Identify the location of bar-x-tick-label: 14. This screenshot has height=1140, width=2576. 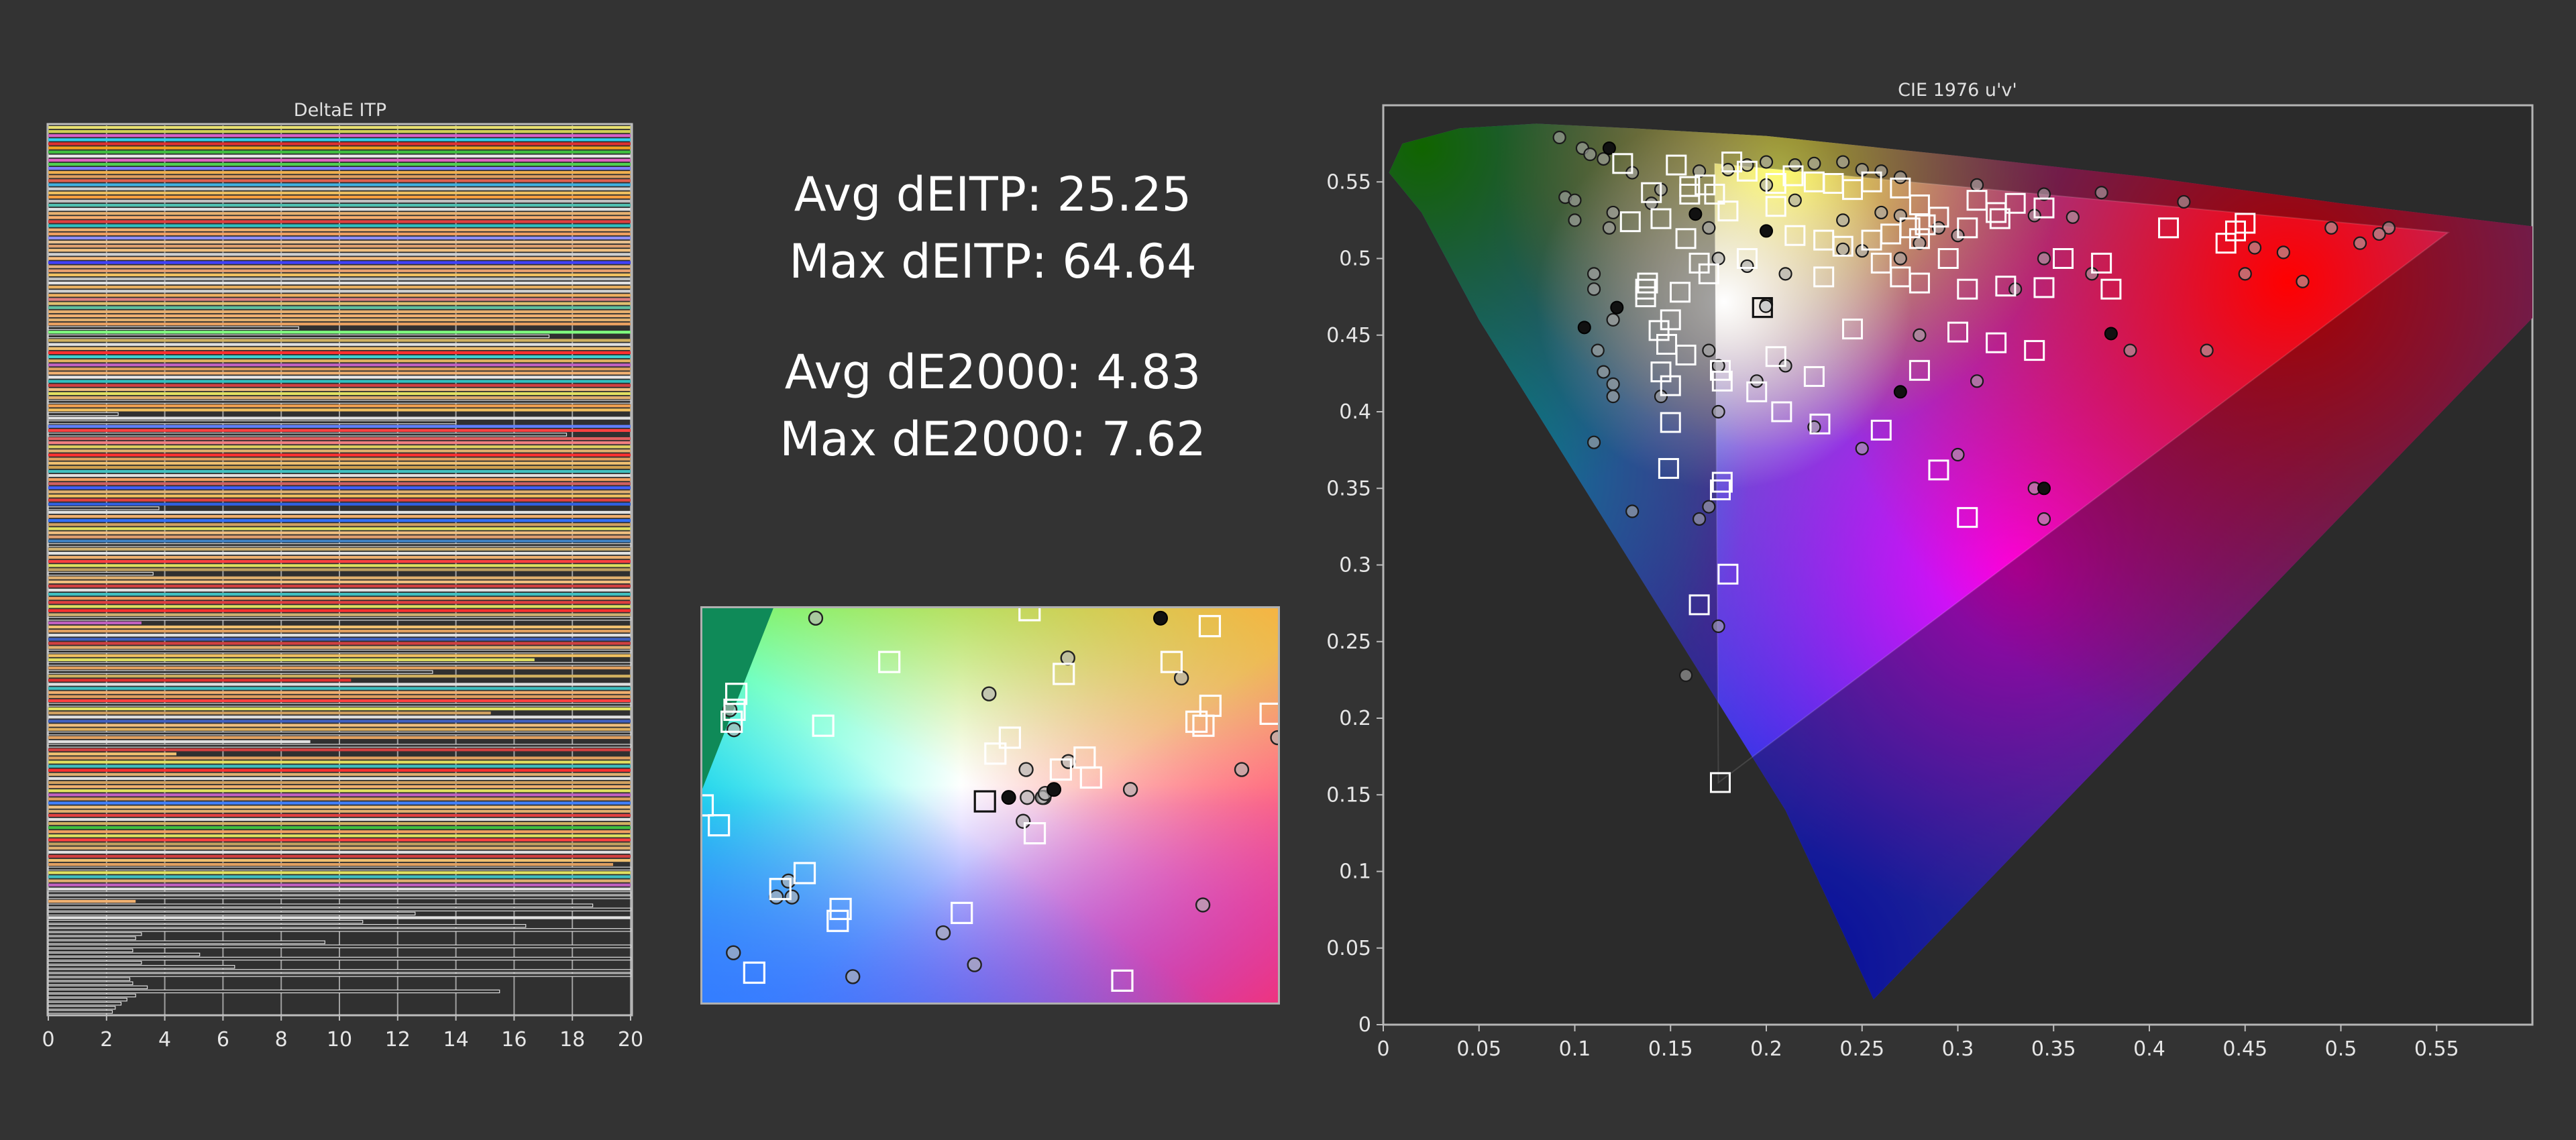
(456, 1039).